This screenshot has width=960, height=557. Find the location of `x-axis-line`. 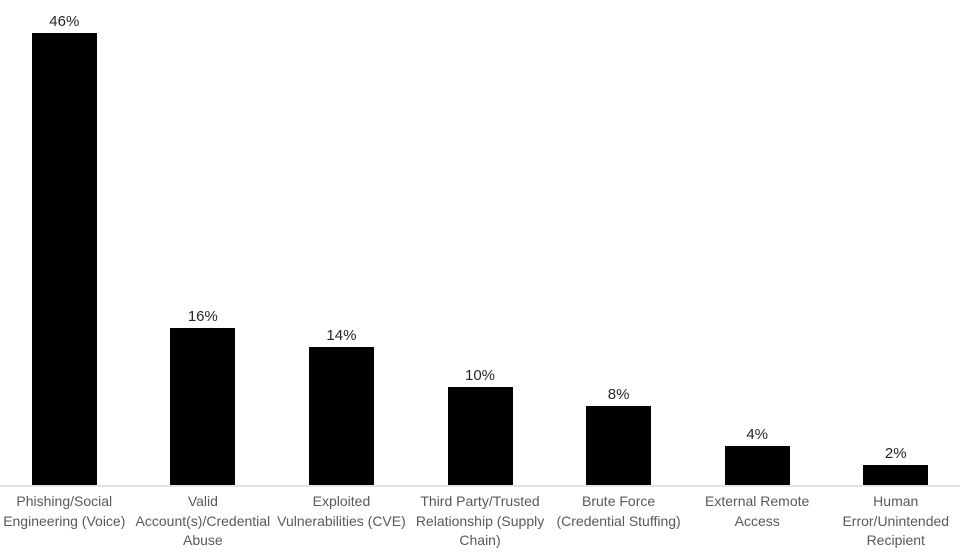

x-axis-line is located at coordinates (480, 486).